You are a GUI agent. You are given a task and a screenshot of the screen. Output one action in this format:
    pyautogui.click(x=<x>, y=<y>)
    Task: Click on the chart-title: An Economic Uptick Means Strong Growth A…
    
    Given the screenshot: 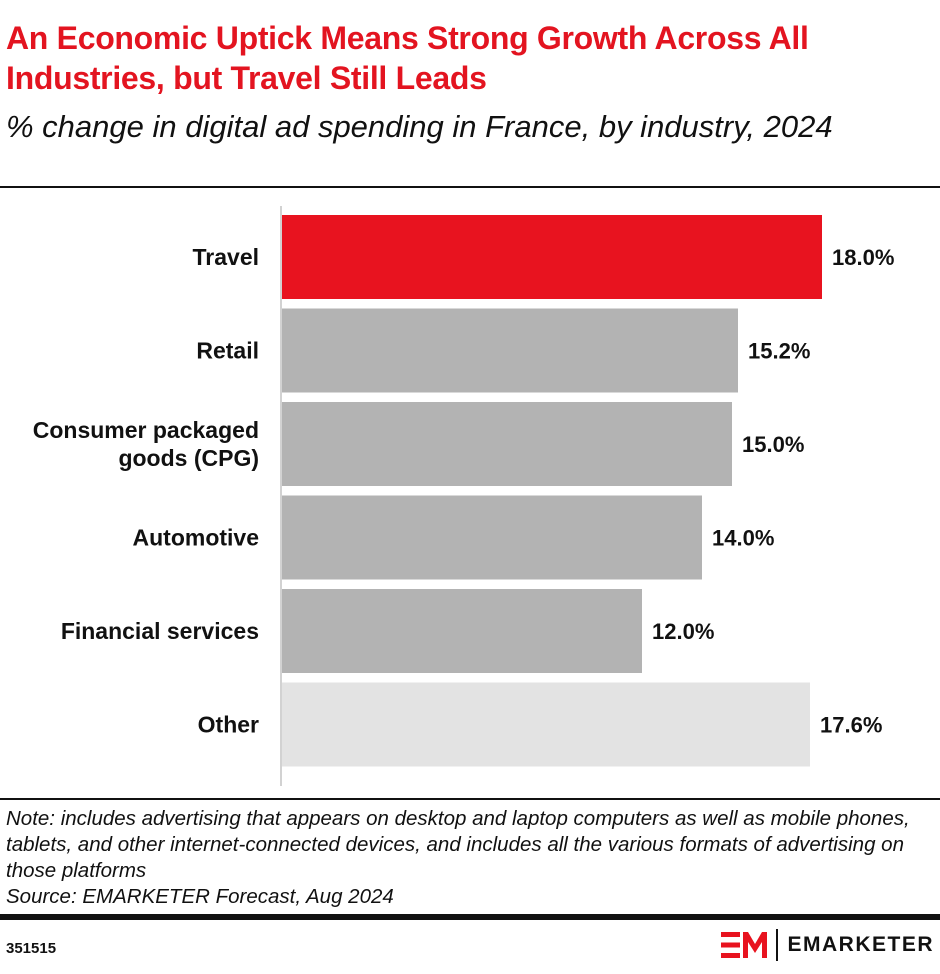 What is the action you would take?
    pyautogui.click(x=407, y=58)
    